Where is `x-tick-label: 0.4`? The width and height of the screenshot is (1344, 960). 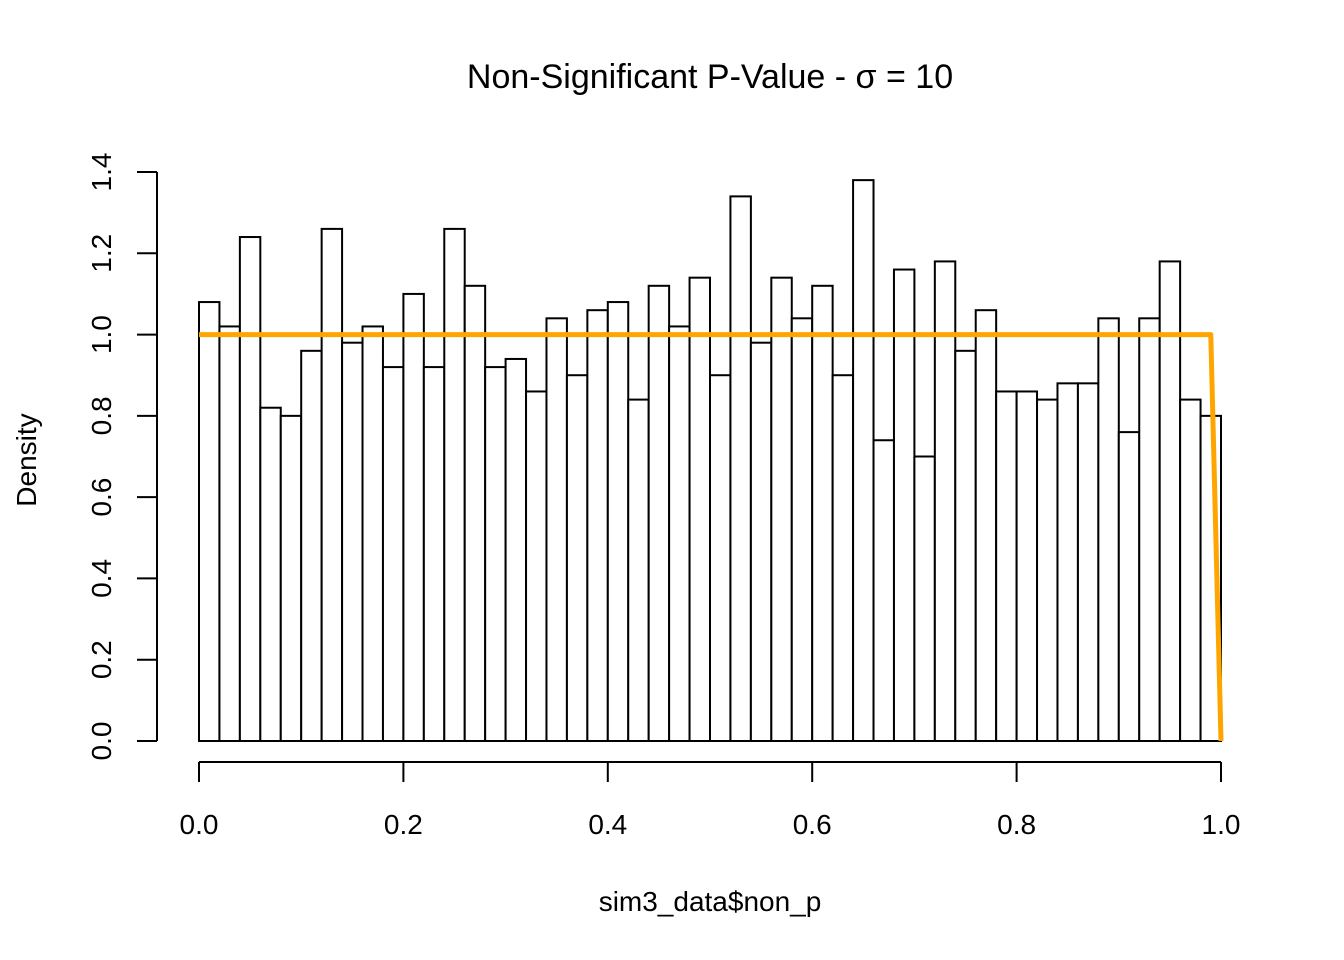
x-tick-label: 0.4 is located at coordinates (607, 824).